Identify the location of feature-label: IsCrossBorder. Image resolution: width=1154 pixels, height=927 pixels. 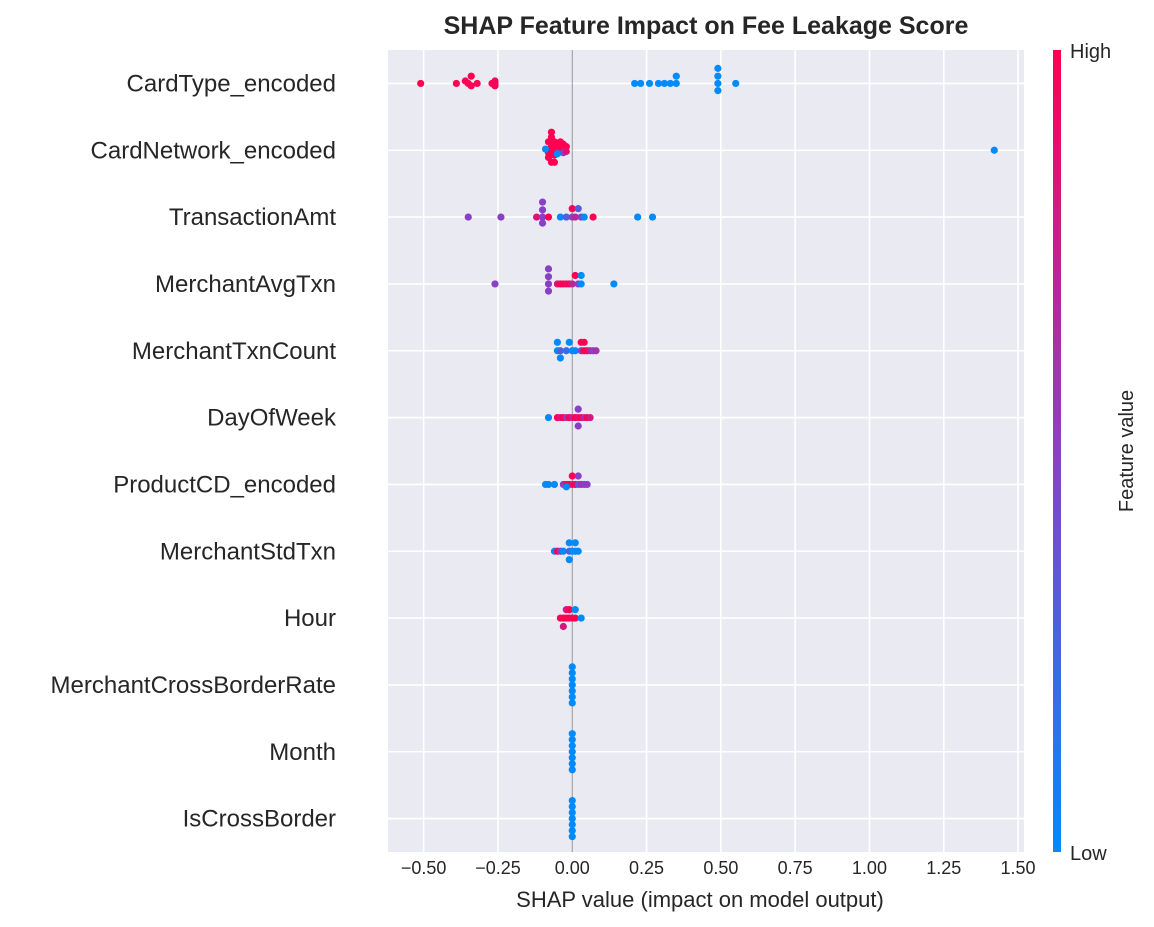
(259, 819).